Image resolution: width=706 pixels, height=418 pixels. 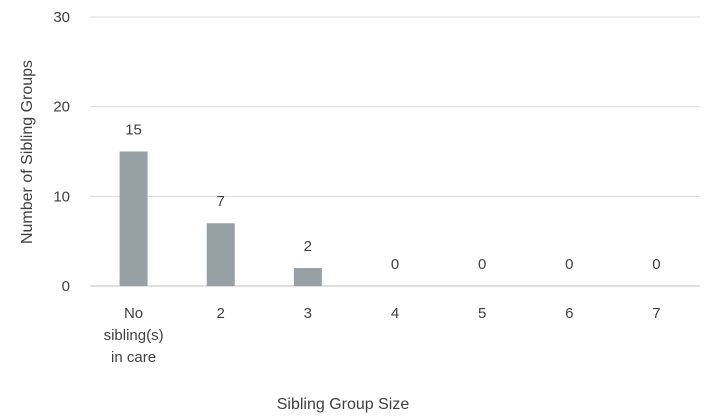 I want to click on y-tick-label: 20, so click(x=61, y=107).